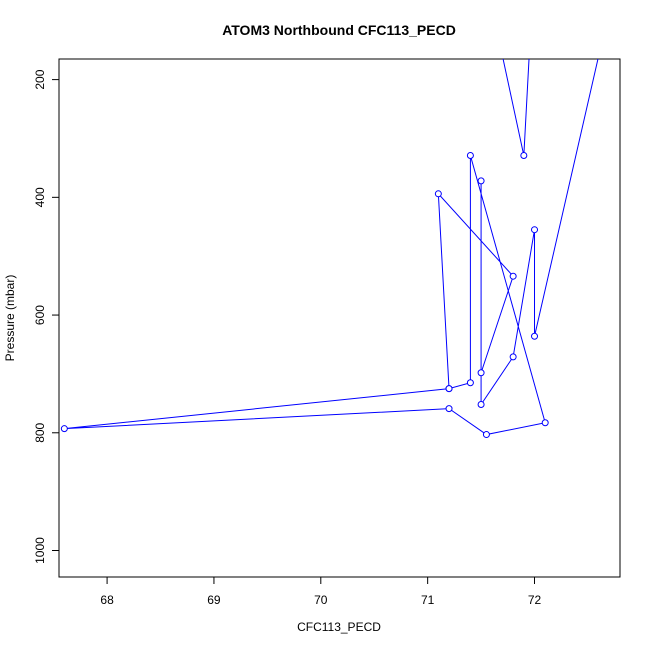  Describe the element at coordinates (40, 432) in the screenshot. I see `y-tick-label: 800` at that location.